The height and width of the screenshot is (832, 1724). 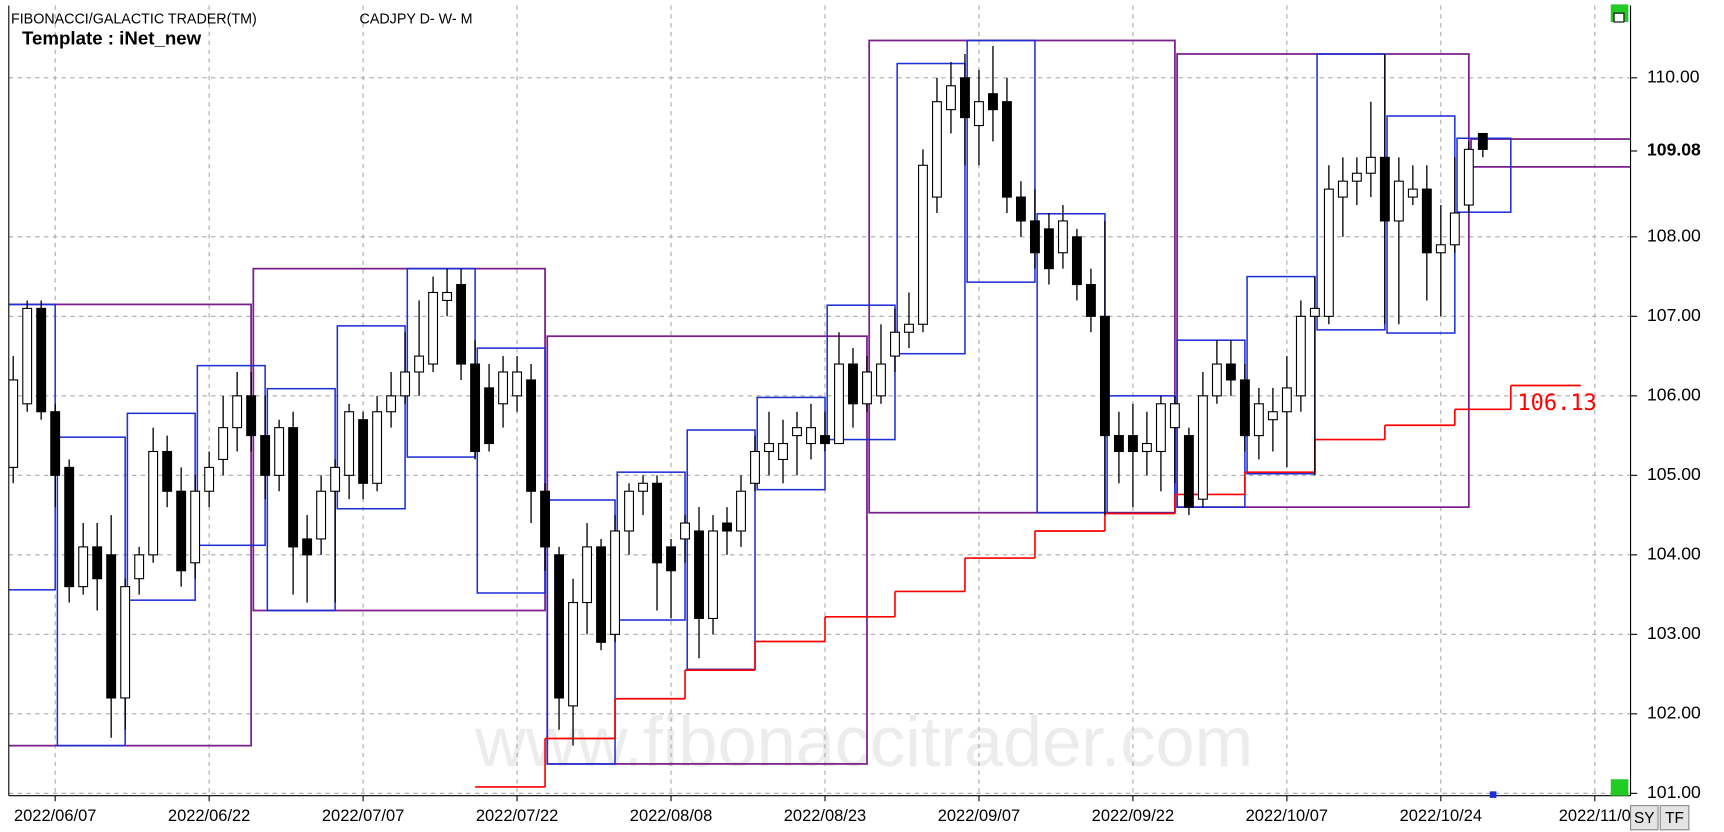 What do you see at coordinates (1674, 474) in the screenshot?
I see `y-tick-label: 105.00` at bounding box center [1674, 474].